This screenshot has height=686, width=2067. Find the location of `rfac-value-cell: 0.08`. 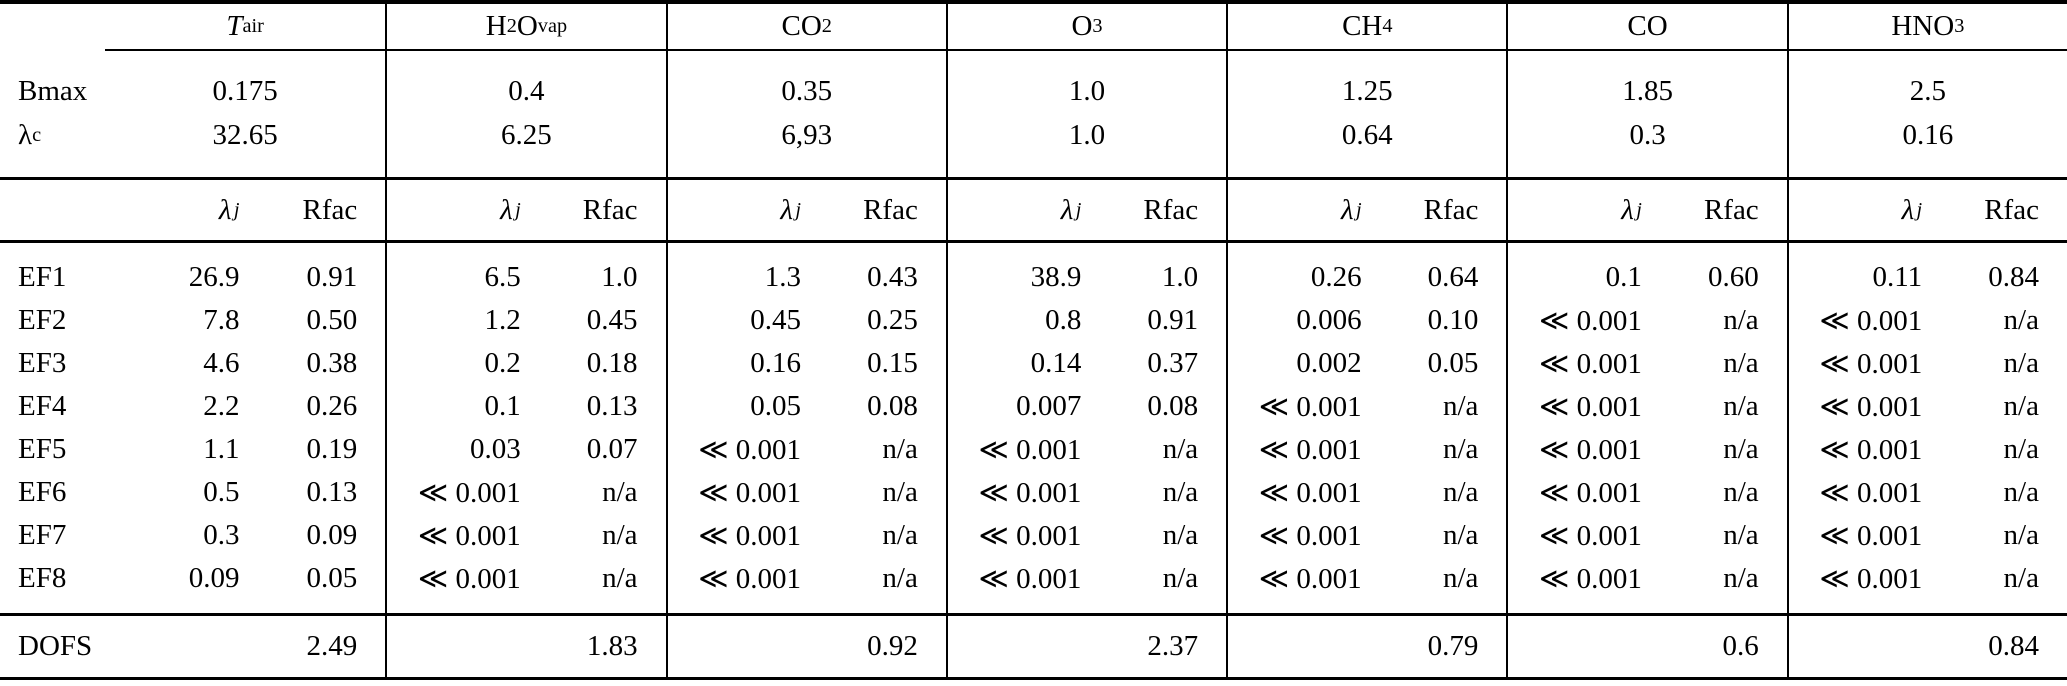

rfac-value-cell: 0.08 is located at coordinates (1173, 406).